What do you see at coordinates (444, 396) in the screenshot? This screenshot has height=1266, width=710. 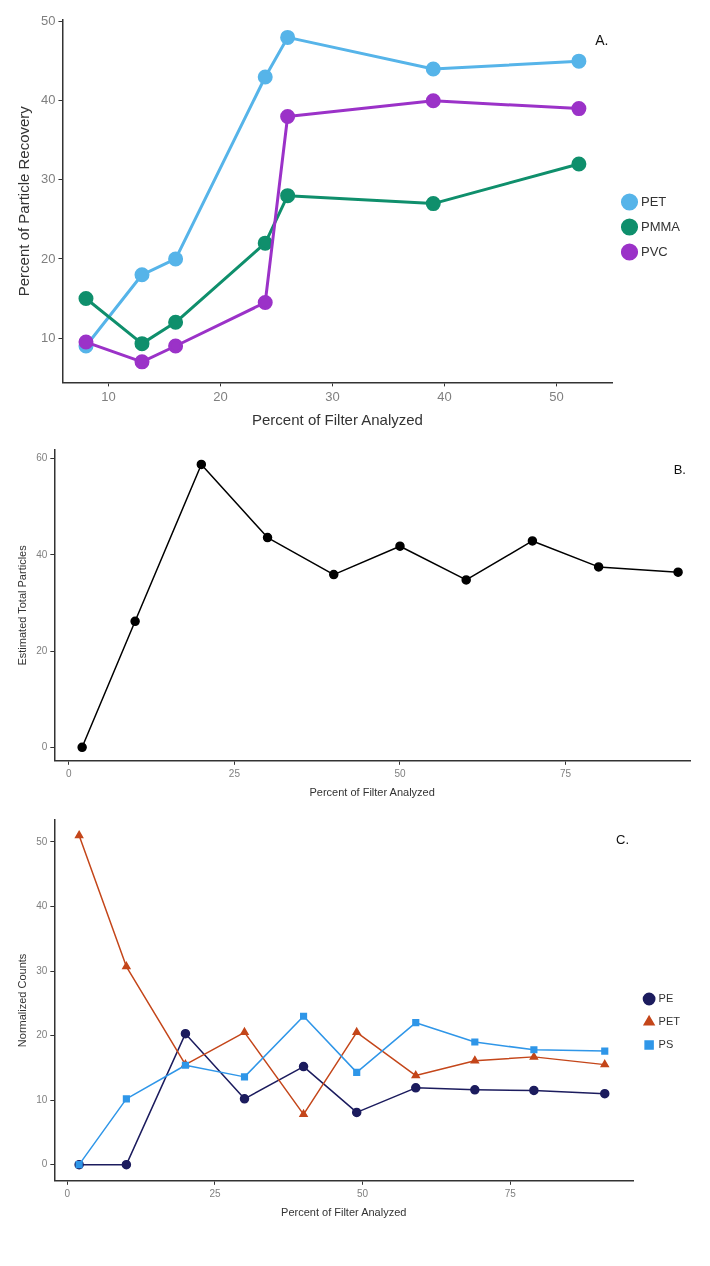 I see `x-tick-label: 40` at bounding box center [444, 396].